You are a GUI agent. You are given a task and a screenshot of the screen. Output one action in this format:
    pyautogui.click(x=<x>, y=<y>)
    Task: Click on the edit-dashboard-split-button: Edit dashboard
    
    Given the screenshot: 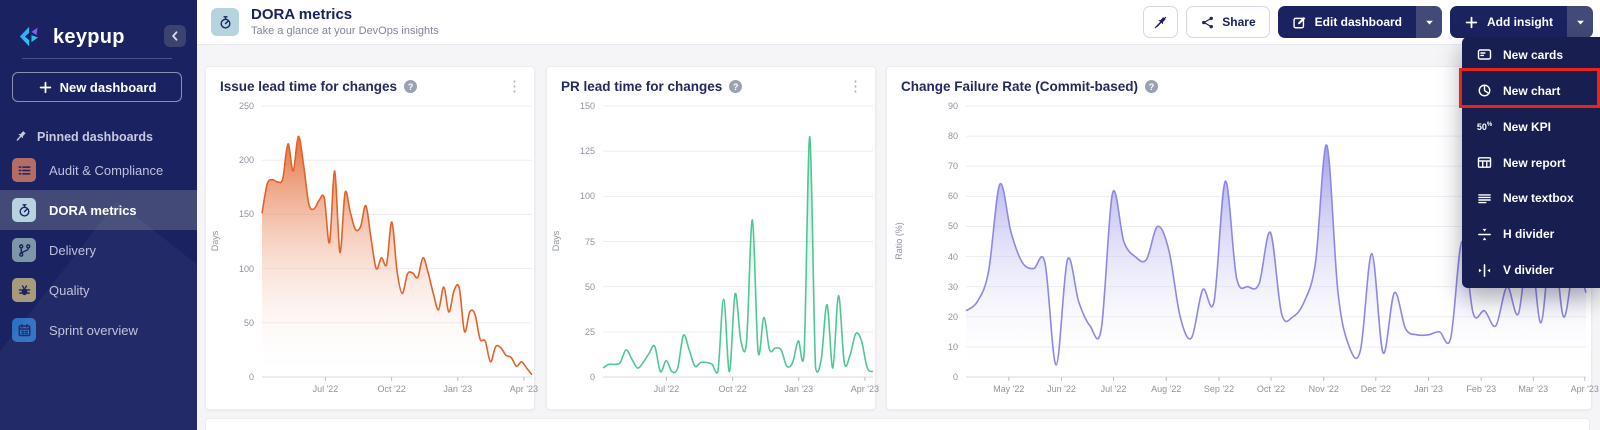 What is the action you would take?
    pyautogui.click(x=1359, y=22)
    